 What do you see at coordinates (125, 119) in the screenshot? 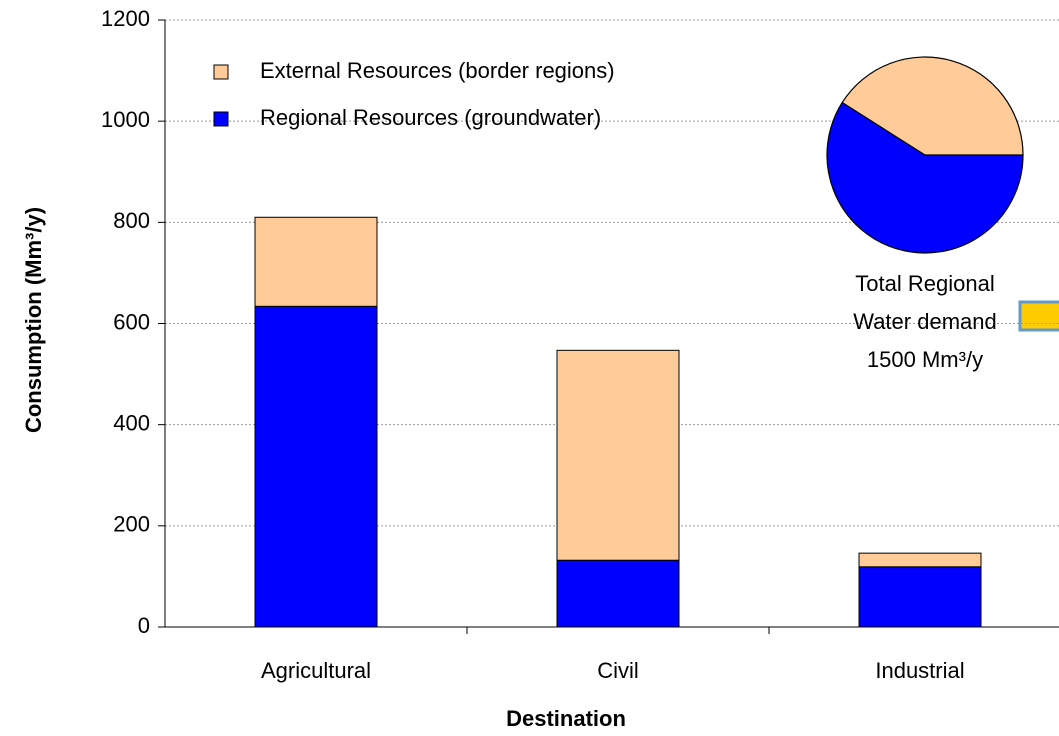
I see `y-tick-label: 1000` at bounding box center [125, 119].